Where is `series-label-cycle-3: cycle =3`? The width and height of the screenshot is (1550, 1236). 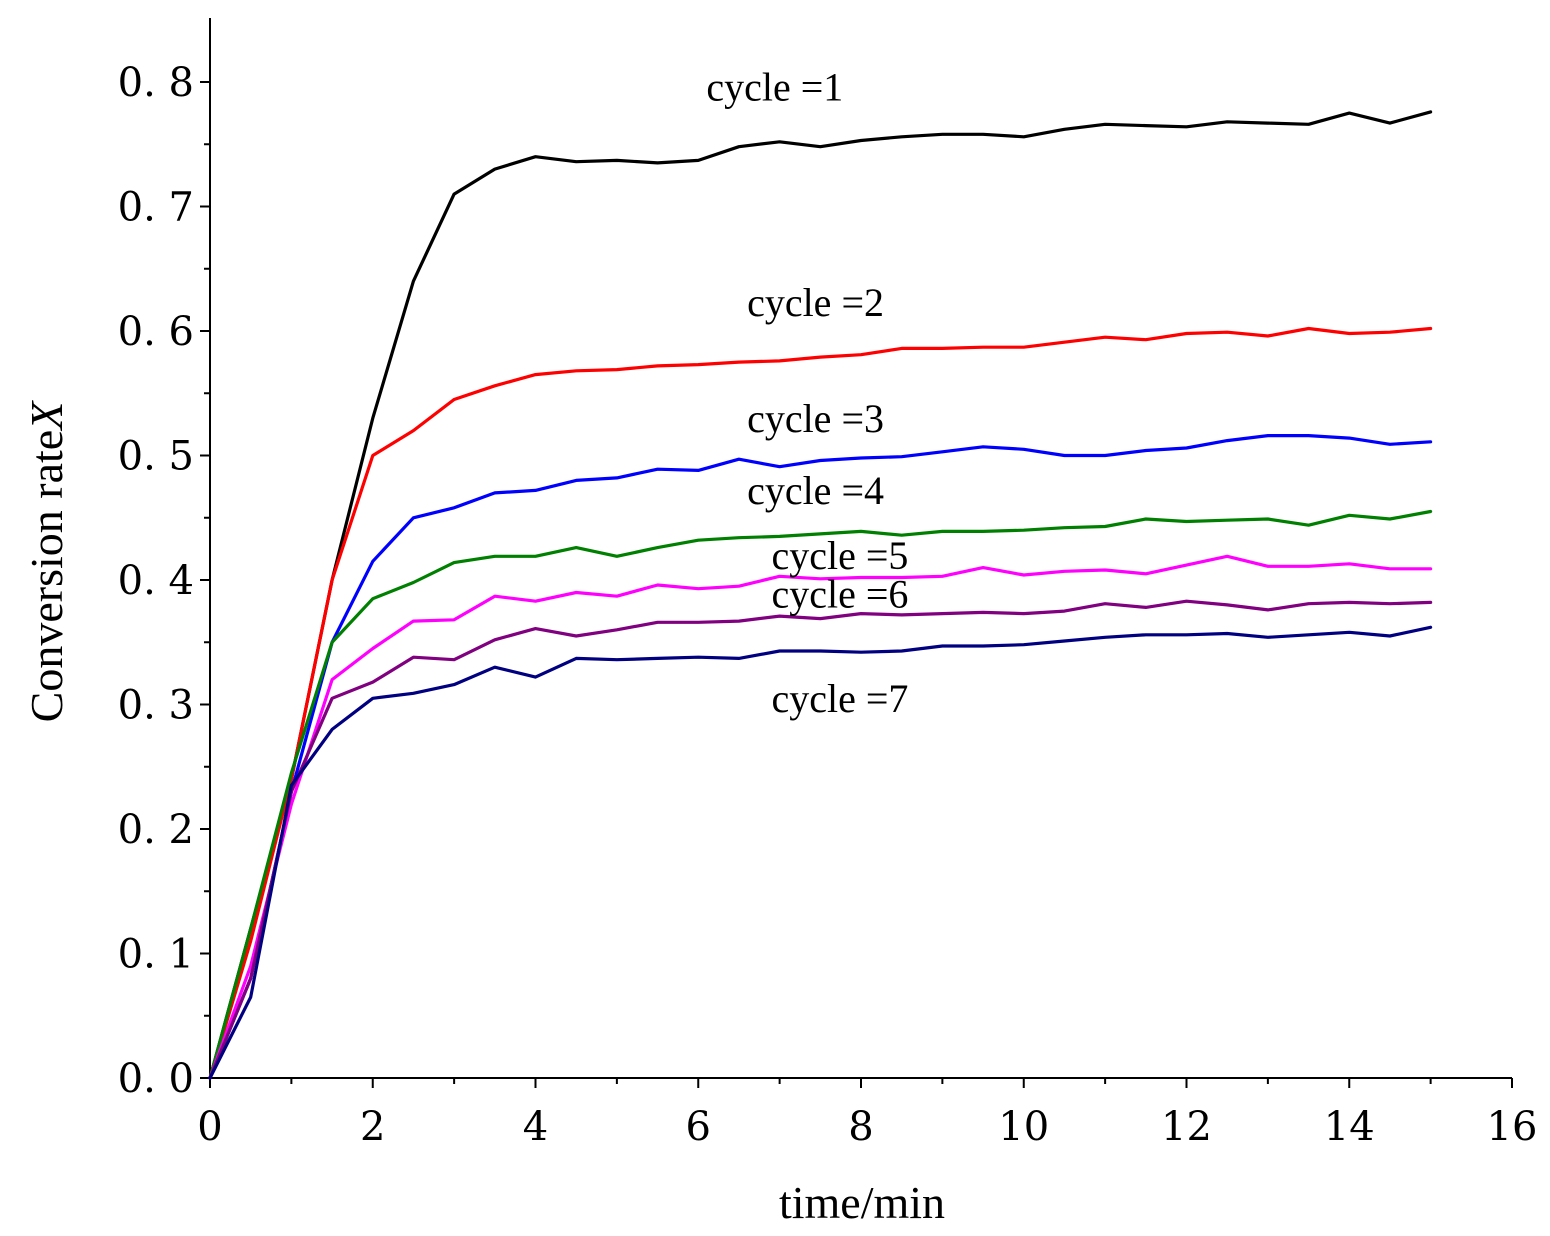
series-label-cycle-3: cycle =3 is located at coordinates (815, 418).